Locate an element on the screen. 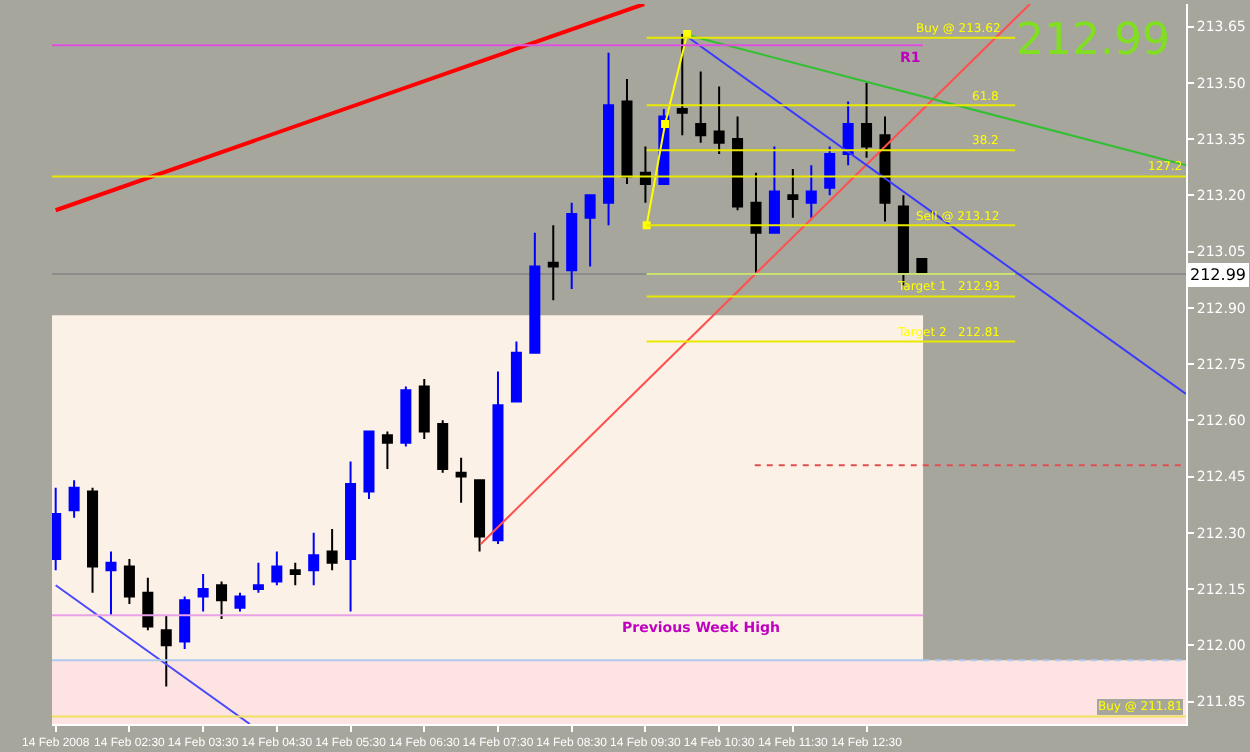 Image resolution: width=1250 pixels, height=752 pixels. ref-line-label: 212.99 is located at coordinates (1218, 275).